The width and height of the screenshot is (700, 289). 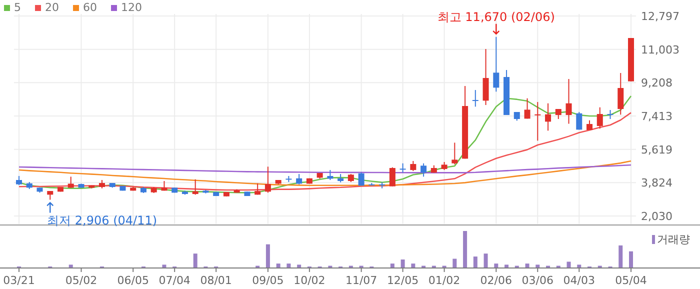 I want to click on legend-label: 5, so click(x=17, y=7).